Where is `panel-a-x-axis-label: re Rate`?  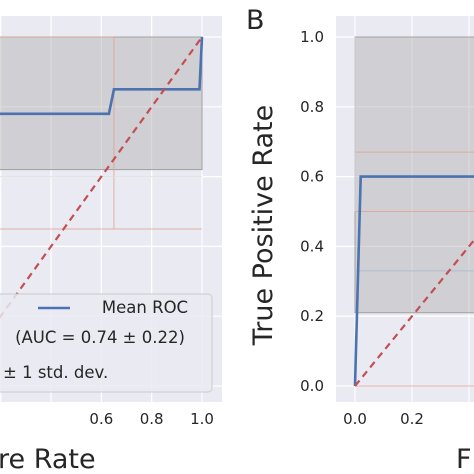
panel-a-x-axis-label: re Rate is located at coordinates (48, 459).